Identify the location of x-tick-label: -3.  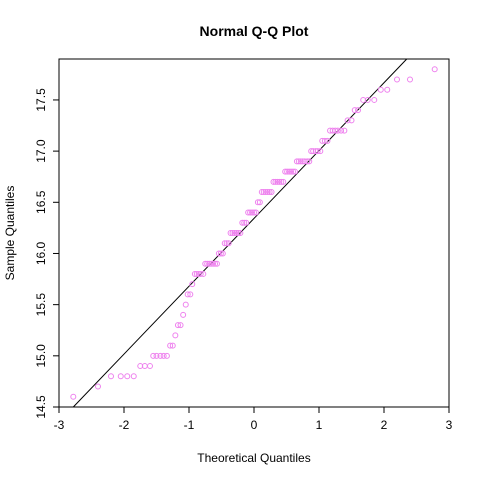
(59, 425).